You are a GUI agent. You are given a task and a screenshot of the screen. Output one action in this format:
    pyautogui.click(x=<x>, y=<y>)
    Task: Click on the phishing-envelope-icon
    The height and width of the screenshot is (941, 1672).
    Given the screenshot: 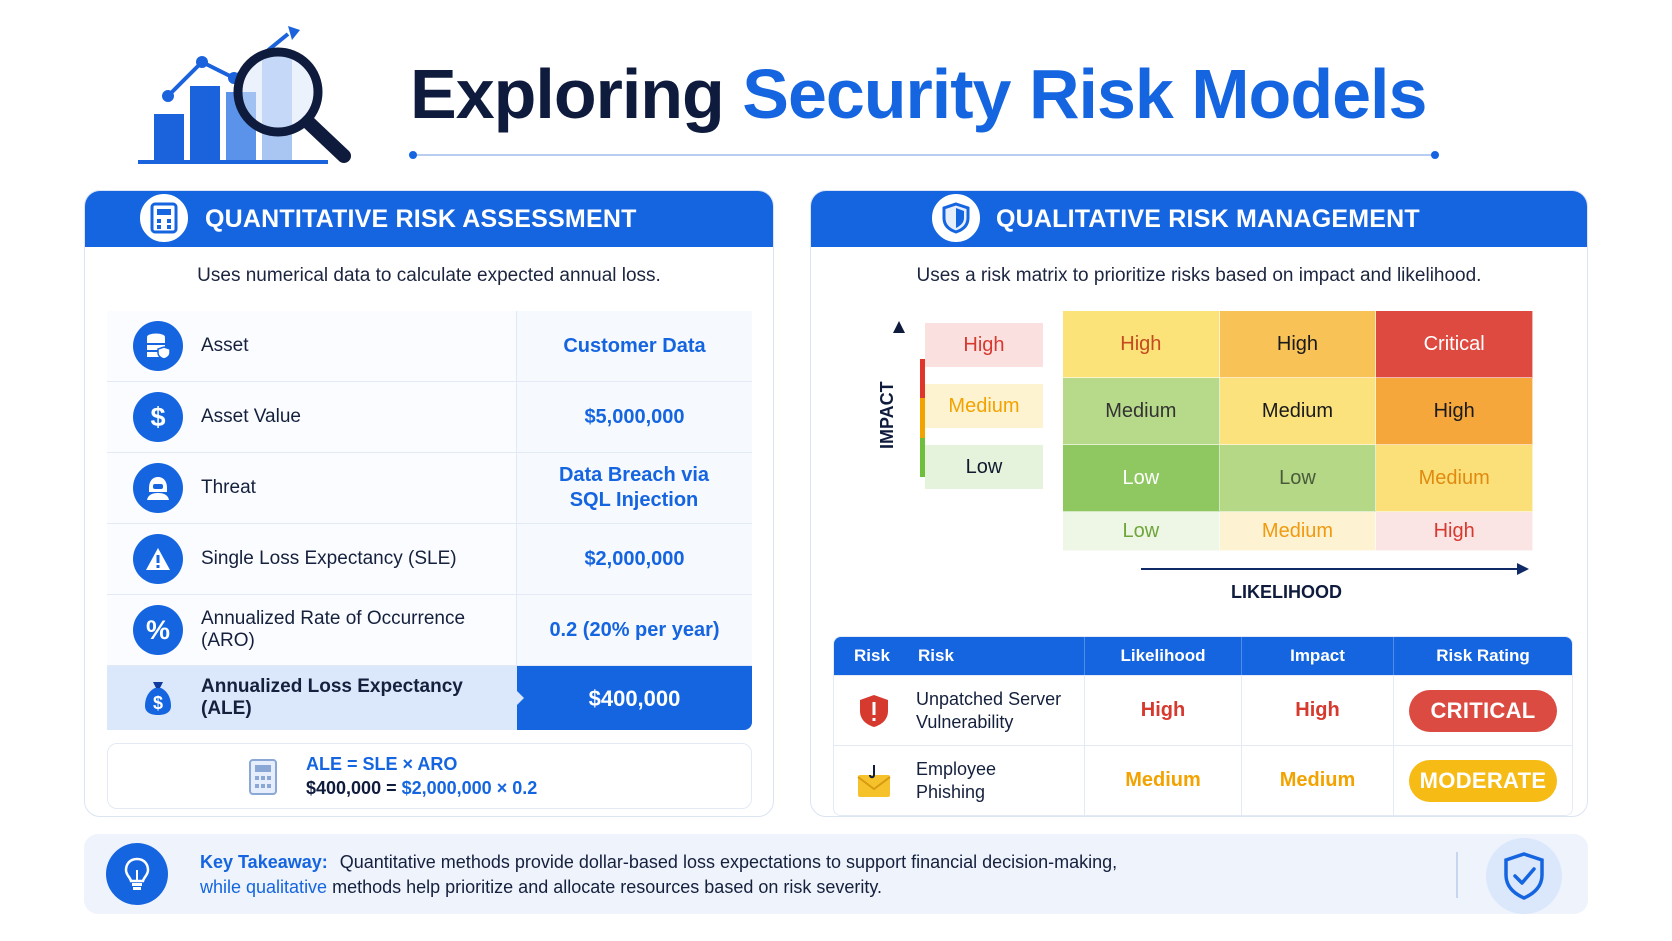 What is the action you would take?
    pyautogui.click(x=874, y=780)
    